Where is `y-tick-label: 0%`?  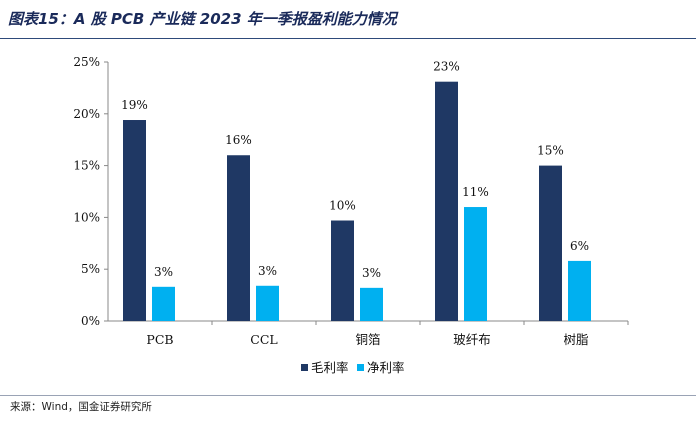
y-tick-label: 0% is located at coordinates (90, 321).